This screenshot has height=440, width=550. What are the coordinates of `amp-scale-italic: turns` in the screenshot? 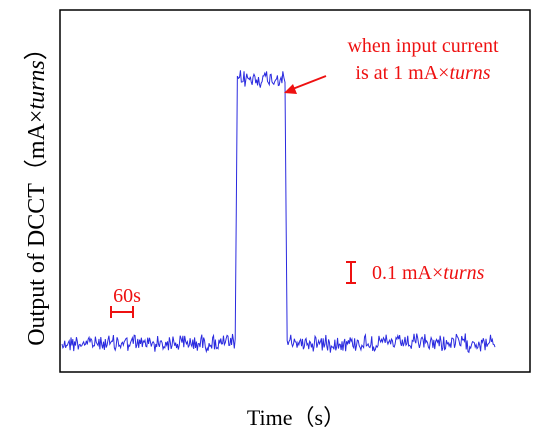 It's located at (463, 273).